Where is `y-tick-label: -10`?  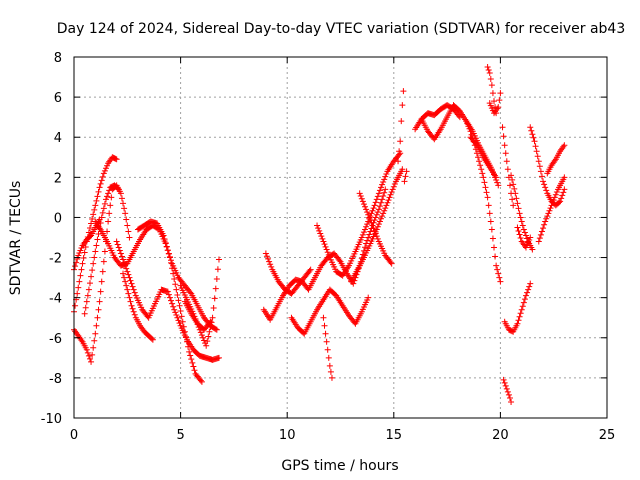 y-tick-label: -10 is located at coordinates (51, 419).